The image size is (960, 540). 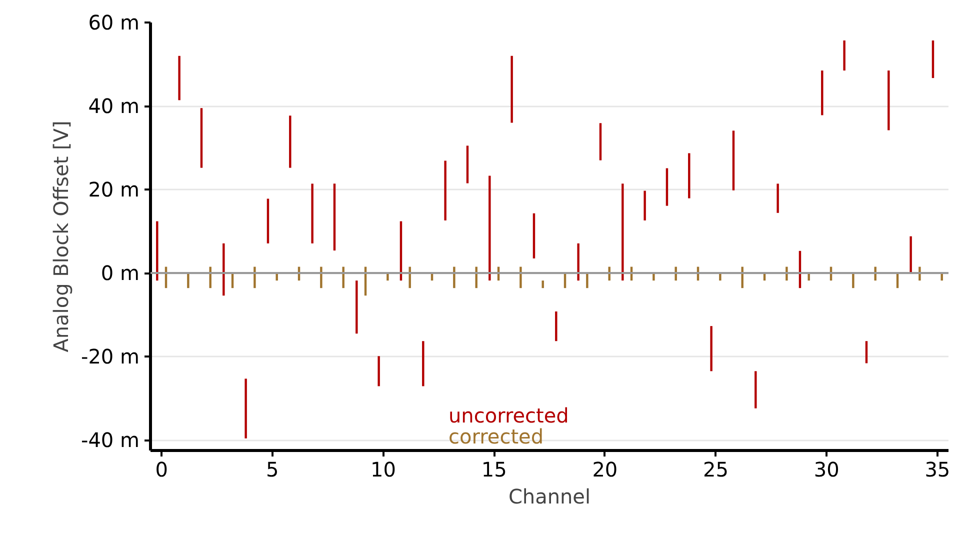 What do you see at coordinates (110, 440) in the screenshot?
I see `y-tick-label: -40 m` at bounding box center [110, 440].